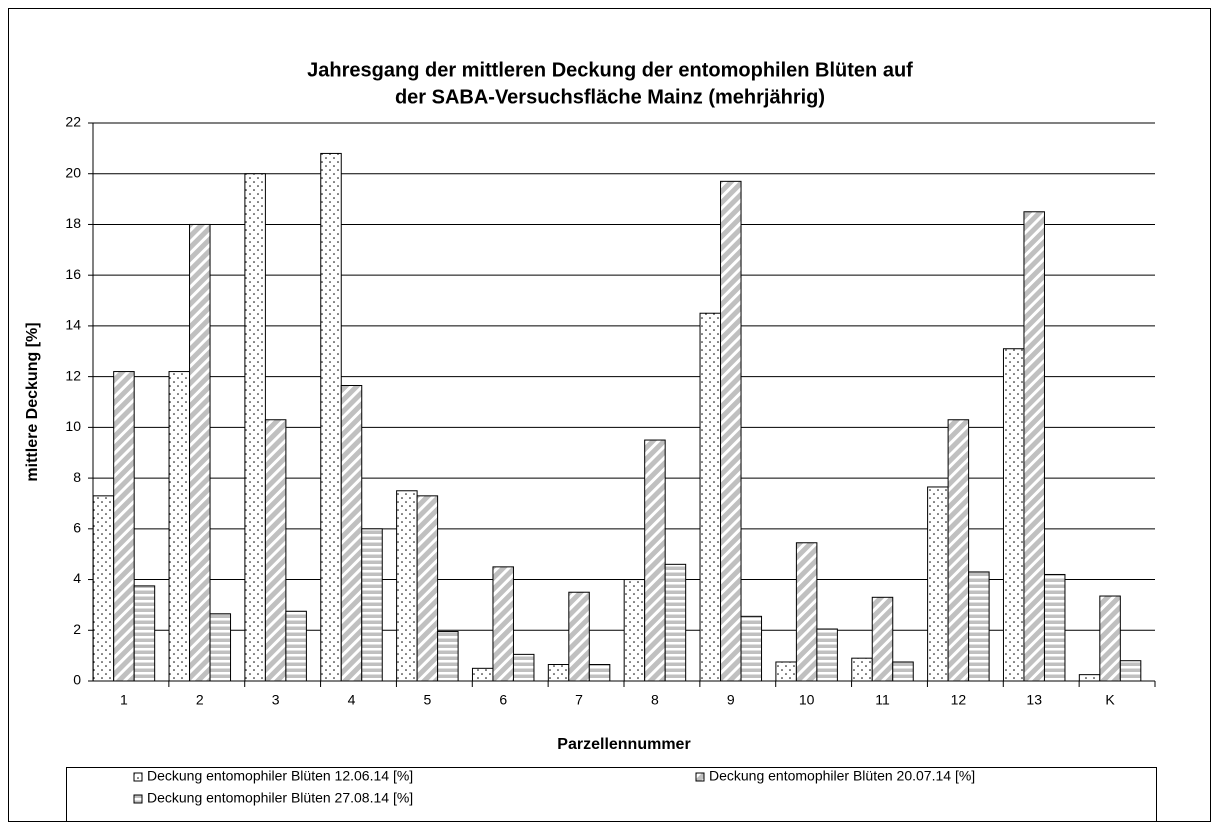 This screenshot has height=823, width=1212. I want to click on y-tick-label: 18, so click(73, 223).